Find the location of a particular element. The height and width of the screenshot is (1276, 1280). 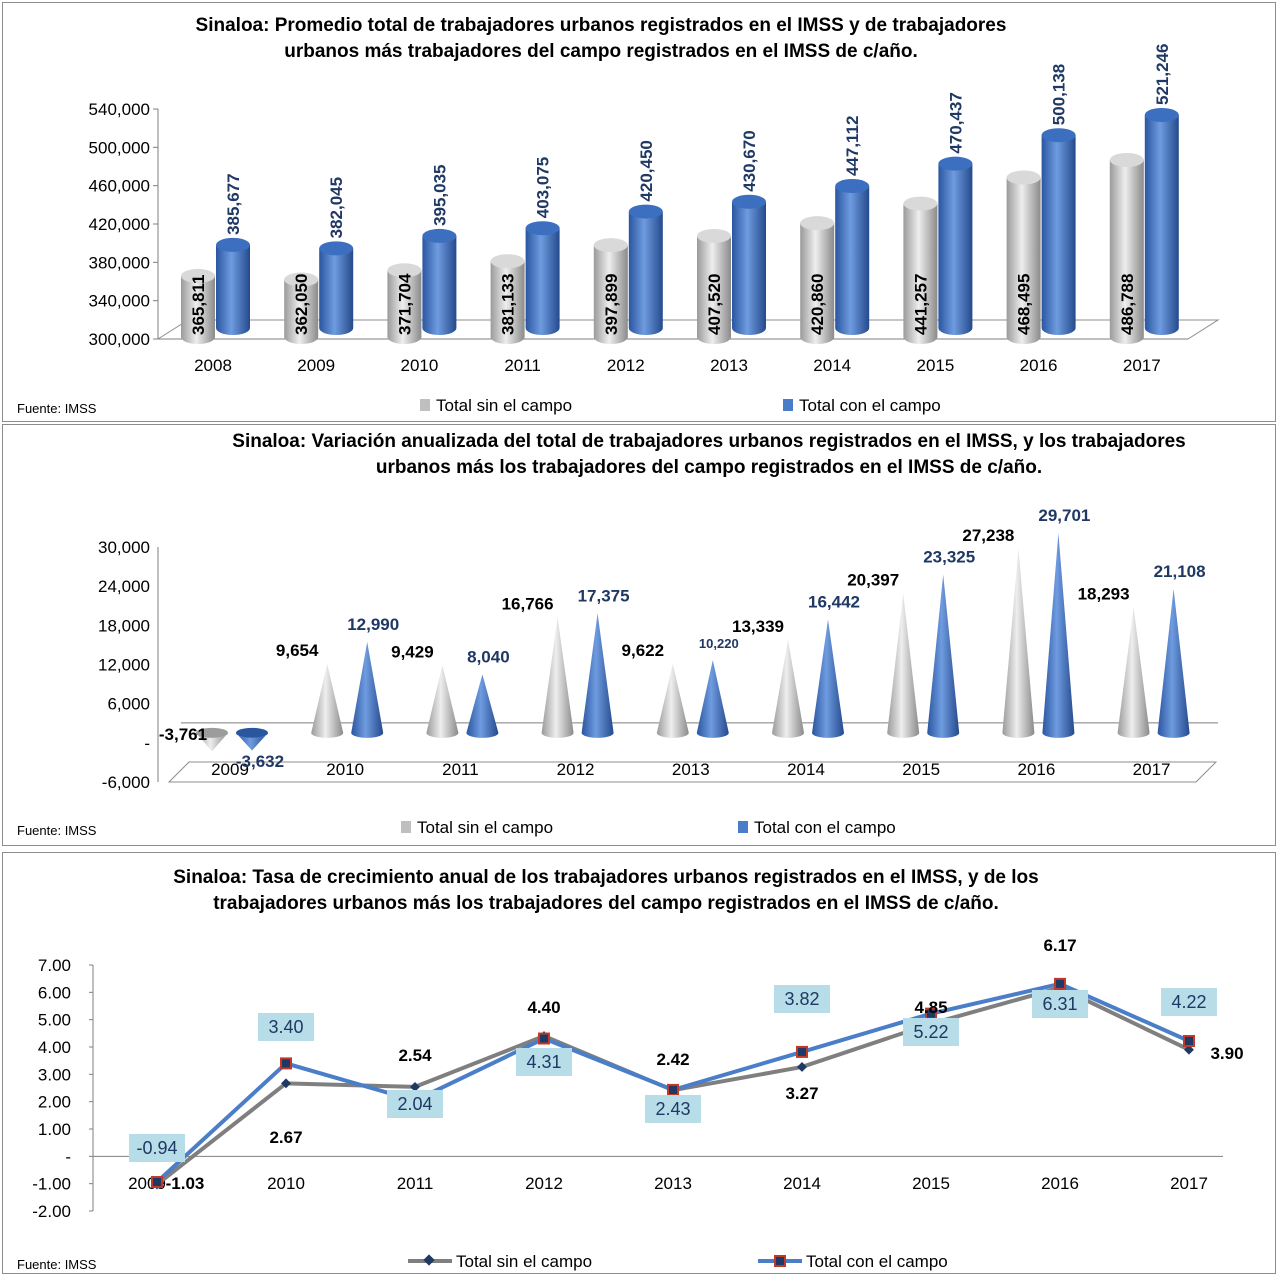

y-tick-label: 300,000 is located at coordinates (119, 339).